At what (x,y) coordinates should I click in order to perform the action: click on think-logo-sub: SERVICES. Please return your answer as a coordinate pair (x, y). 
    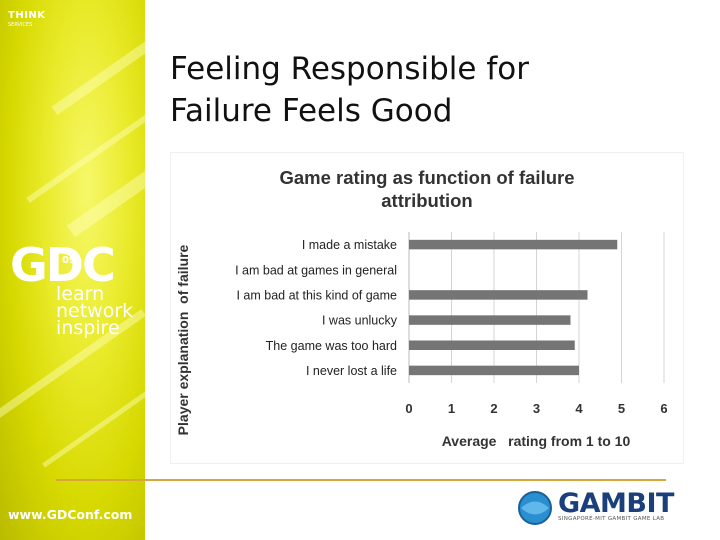
    Looking at the image, I should click on (20, 25).